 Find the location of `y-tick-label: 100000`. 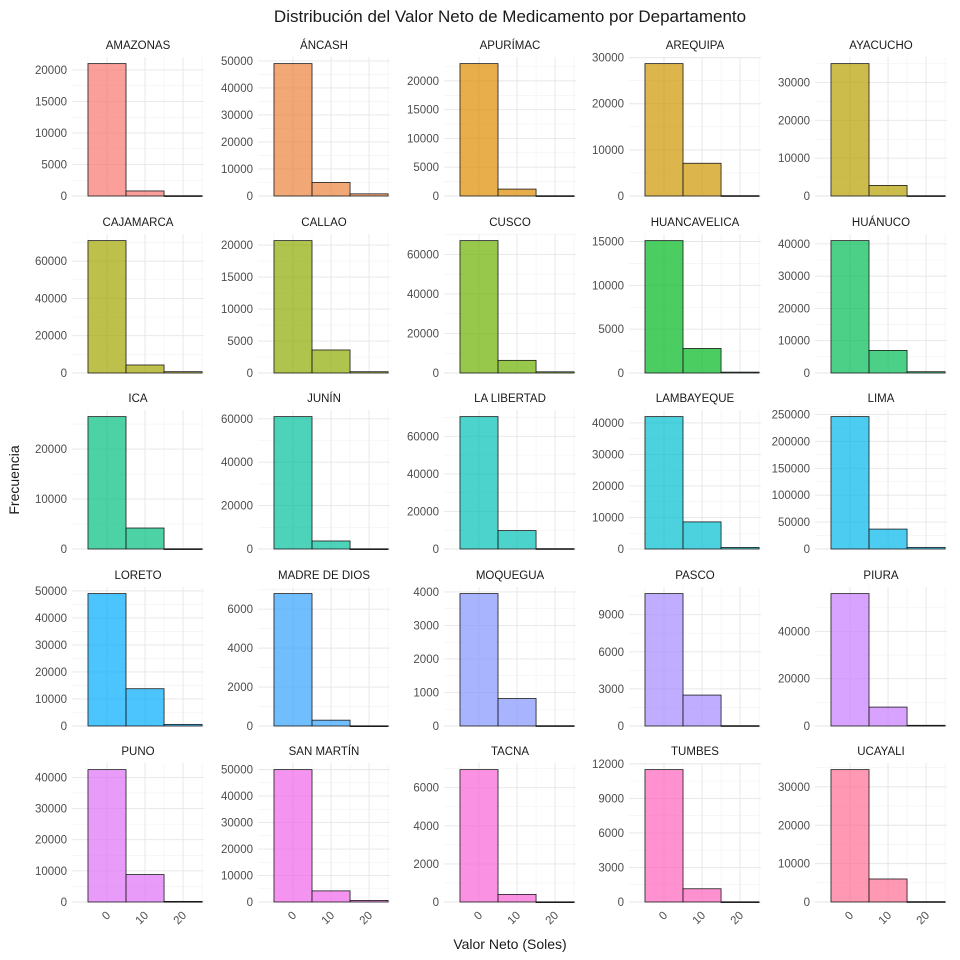

y-tick-label: 100000 is located at coordinates (791, 496).